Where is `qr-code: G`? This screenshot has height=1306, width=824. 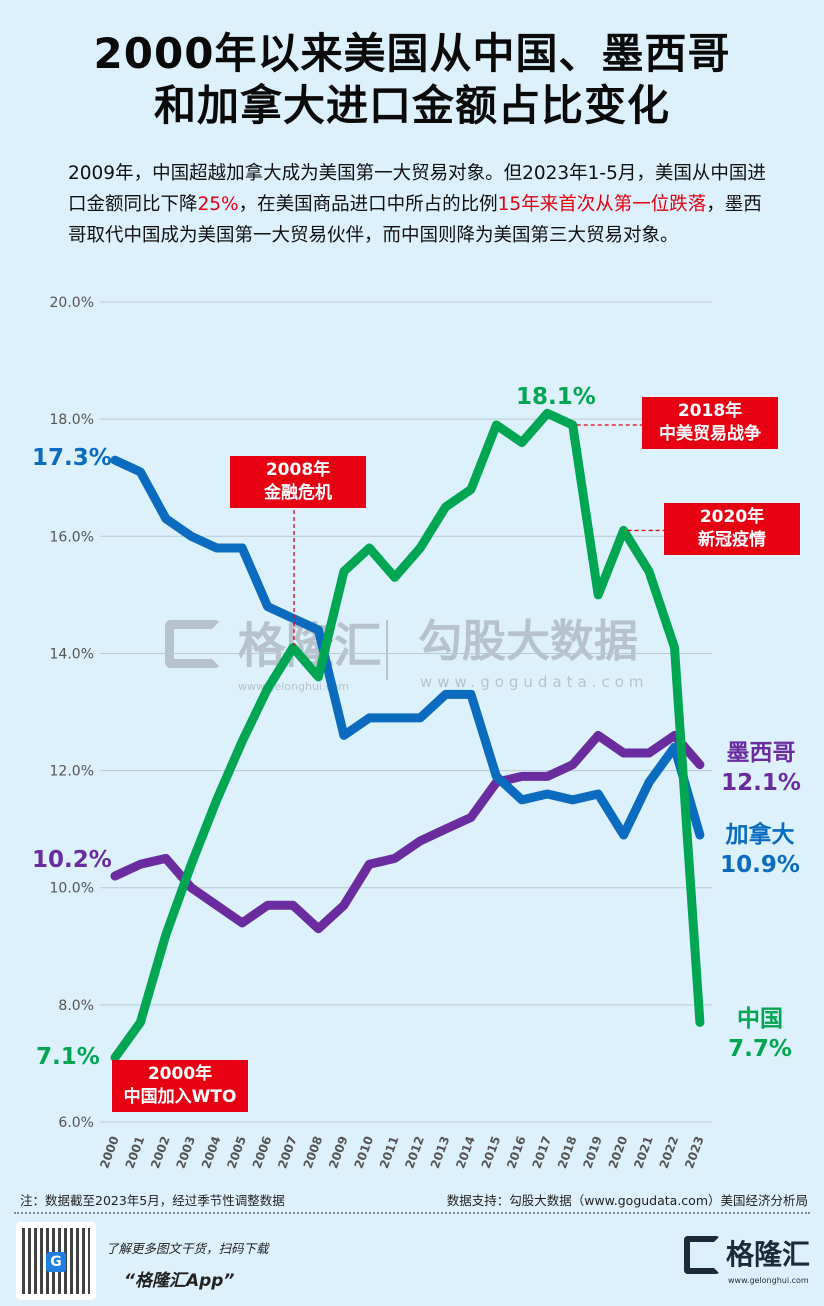
qr-code: G is located at coordinates (56, 1261).